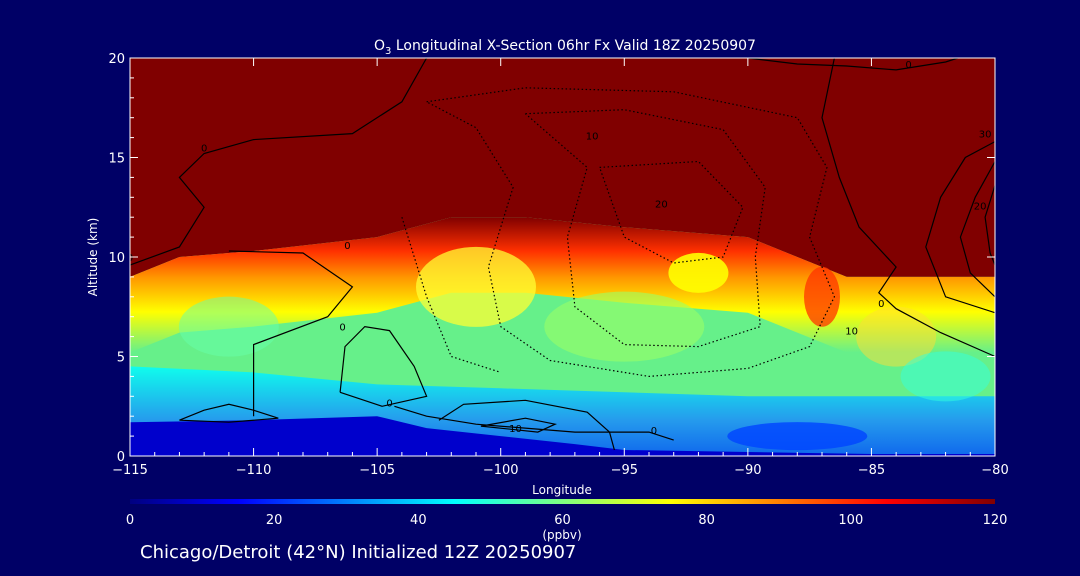  What do you see at coordinates (661, 204) in the screenshot?
I see `contour-label-7: 20` at bounding box center [661, 204].